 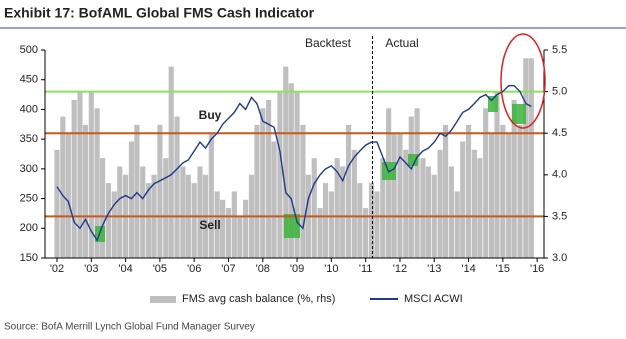 What do you see at coordinates (559, 92) in the screenshot?
I see `y2-tick-label: 5.0` at bounding box center [559, 92].